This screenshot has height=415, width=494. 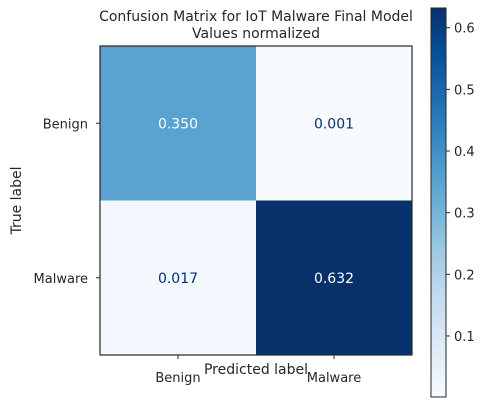 I want to click on y-axis-label: True label, so click(x=17, y=200).